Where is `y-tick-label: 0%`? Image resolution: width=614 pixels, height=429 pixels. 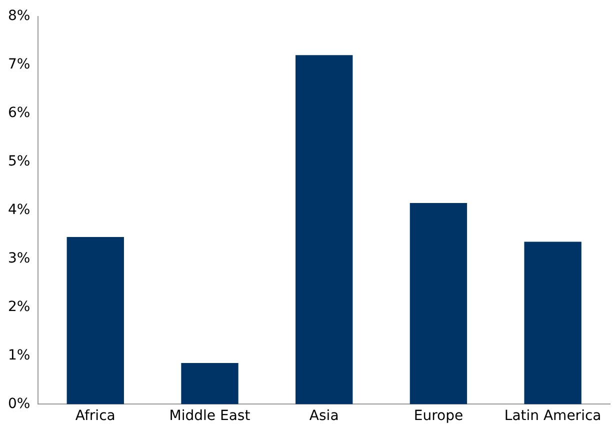
y-tick-label: 0% is located at coordinates (19, 404).